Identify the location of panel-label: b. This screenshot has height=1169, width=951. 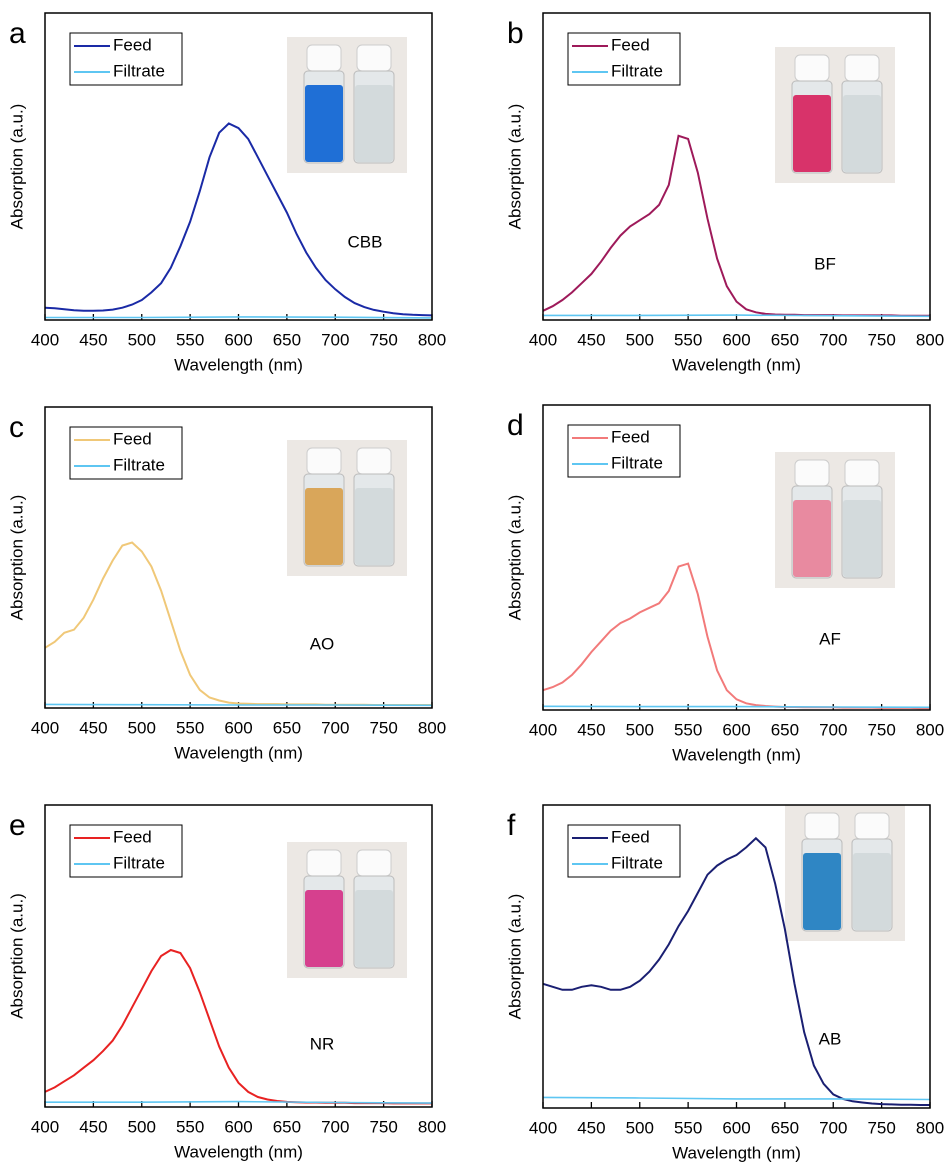
(515, 33).